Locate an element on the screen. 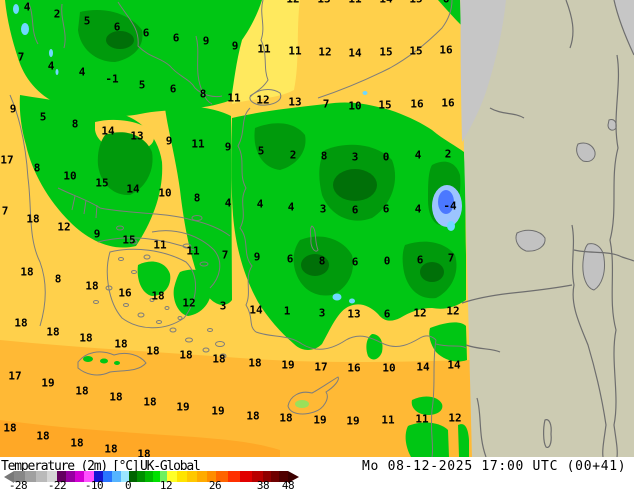 The height and width of the screenshot is (492, 634). scale-arrow-left-icon is located at coordinates (9, 476).